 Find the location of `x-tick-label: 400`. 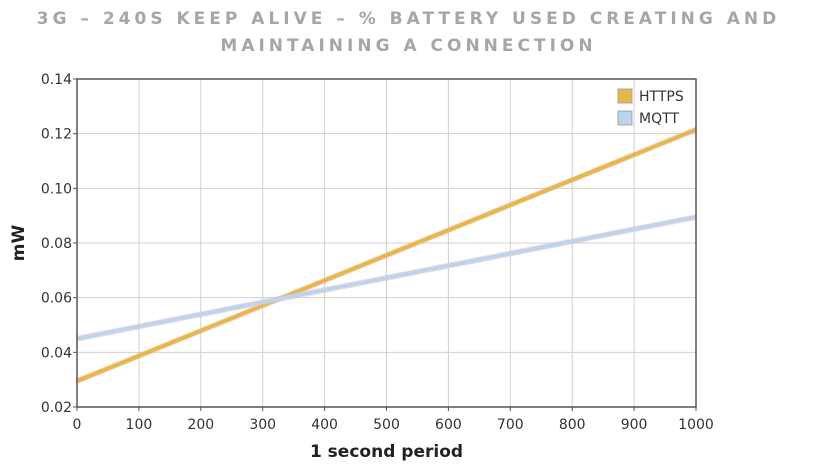

x-tick-label: 400 is located at coordinates (324, 425).